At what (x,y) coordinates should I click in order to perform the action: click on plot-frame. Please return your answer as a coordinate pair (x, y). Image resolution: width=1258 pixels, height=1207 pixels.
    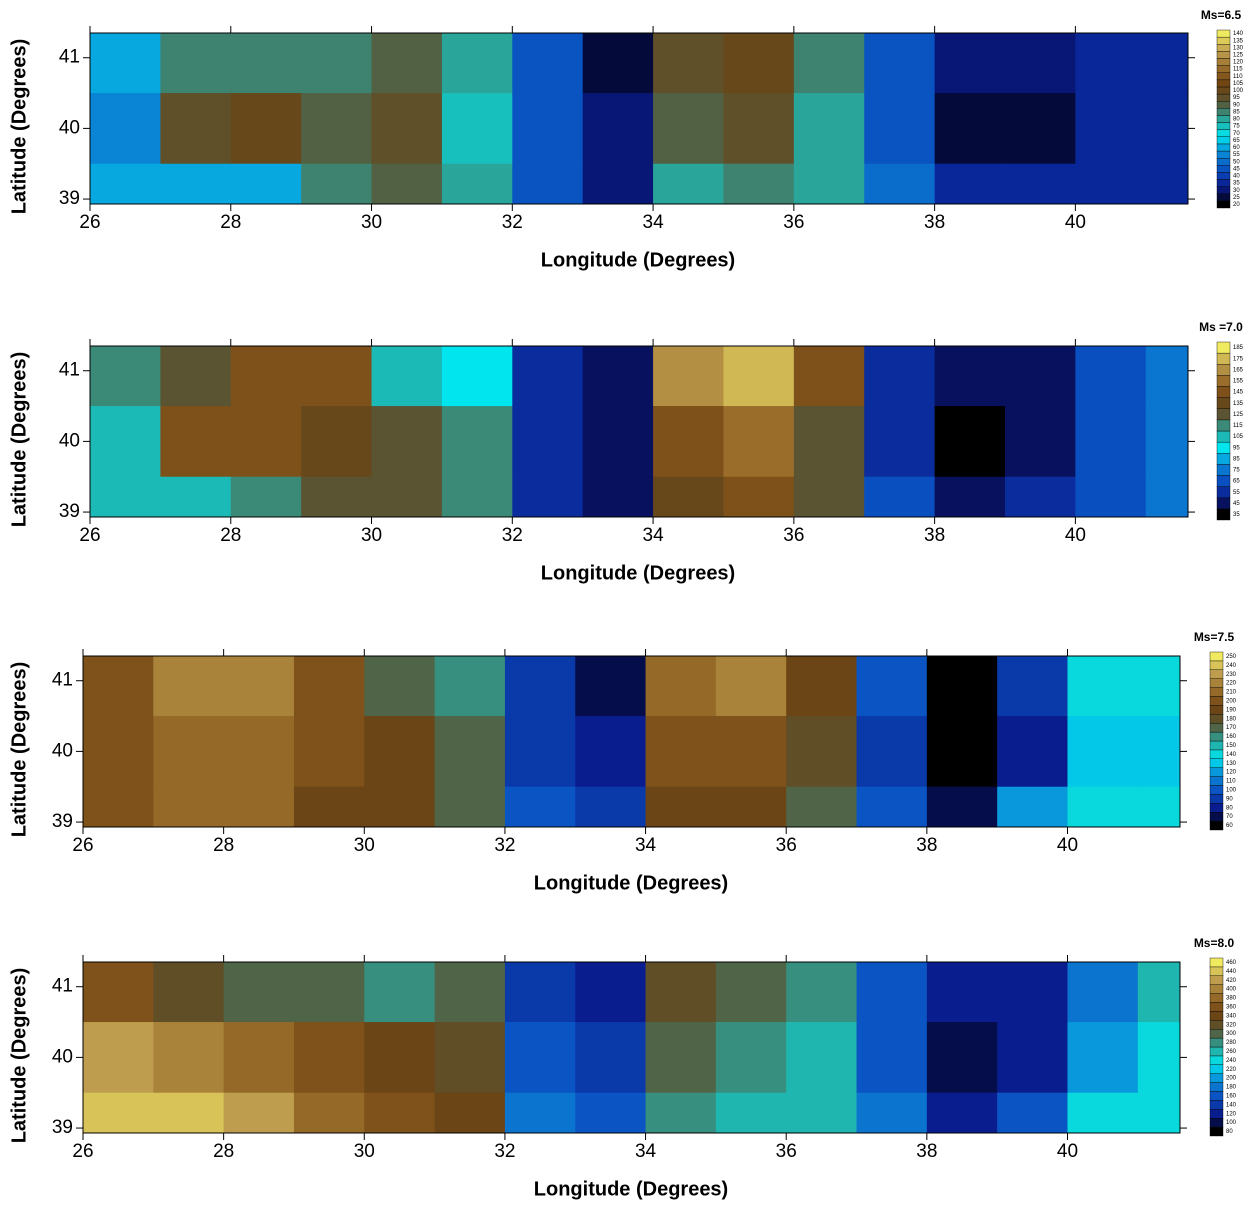
    Looking at the image, I should click on (639, 431).